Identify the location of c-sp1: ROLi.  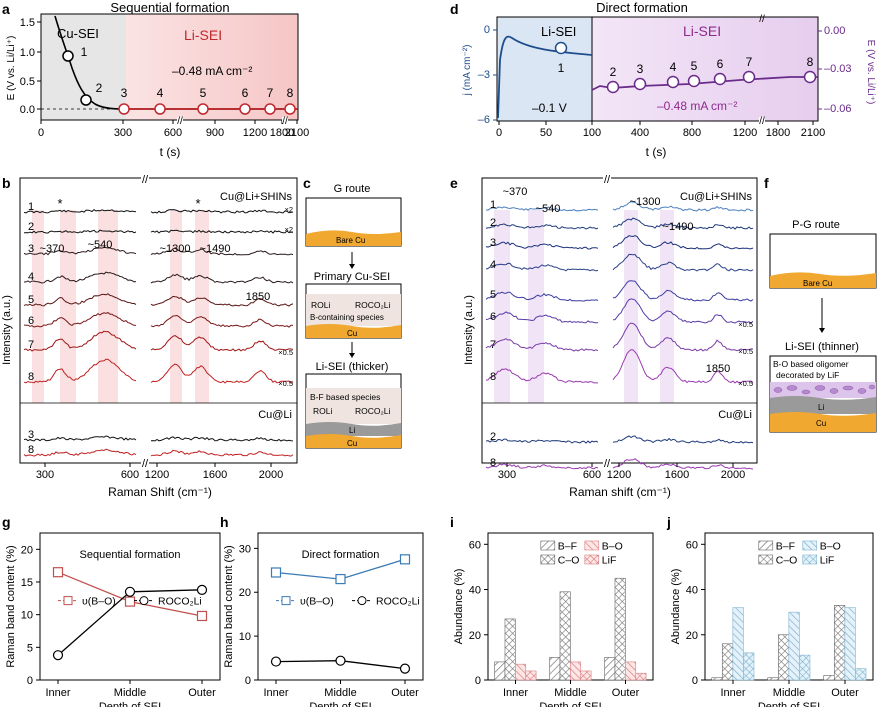
(320, 305).